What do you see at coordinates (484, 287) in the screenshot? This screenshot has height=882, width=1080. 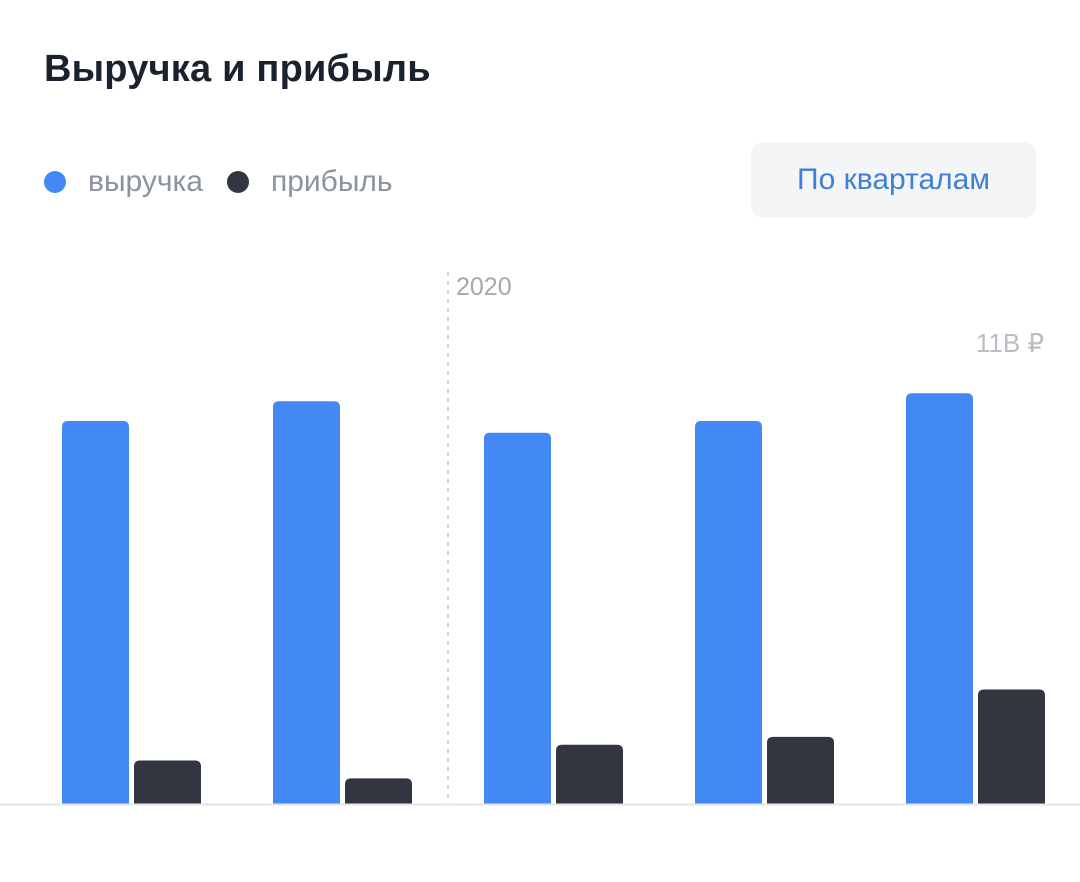 I see `year-label: 2020` at bounding box center [484, 287].